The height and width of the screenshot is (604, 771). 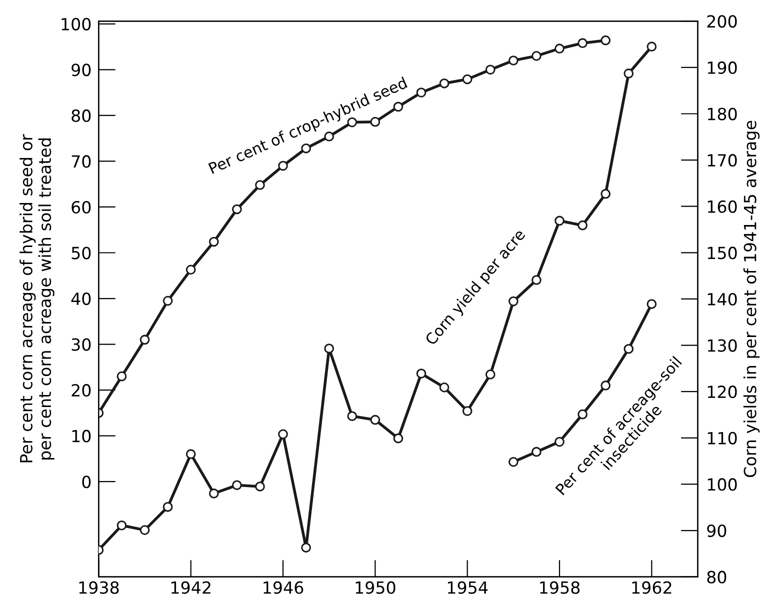 What do you see at coordinates (81, 161) in the screenshot?
I see `y-tick-label: 70` at bounding box center [81, 161].